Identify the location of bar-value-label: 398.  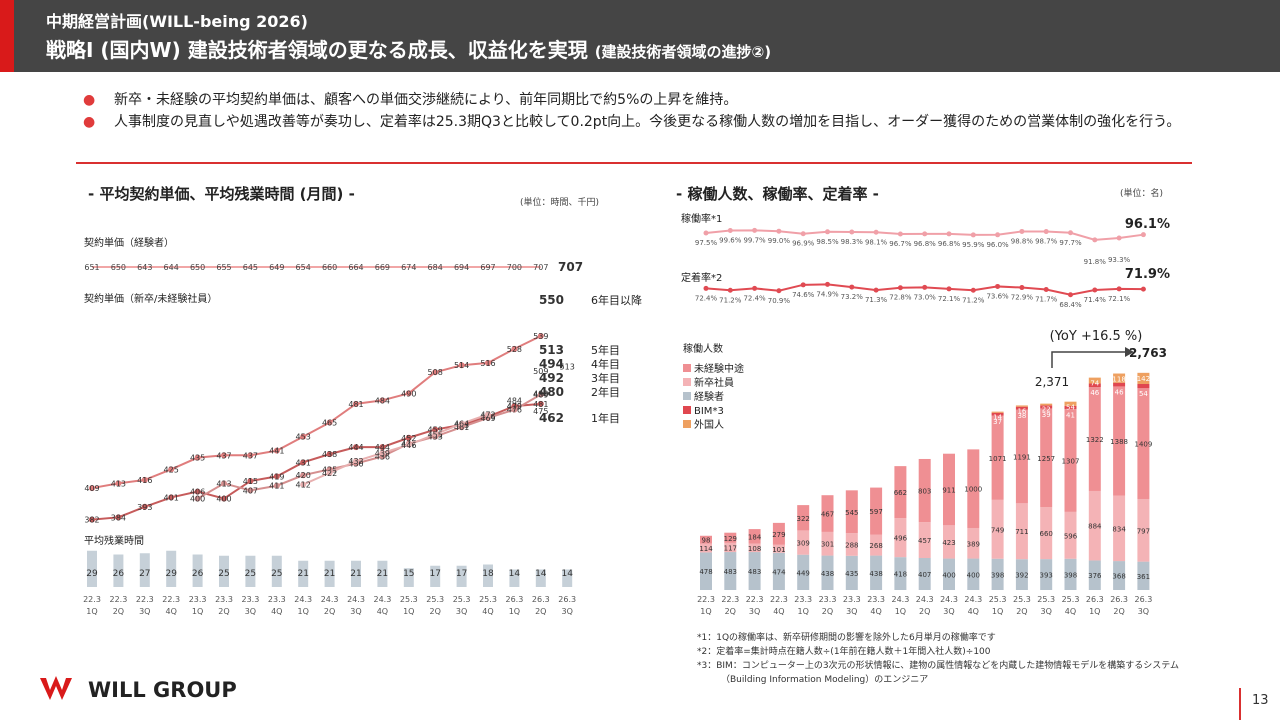
(1070, 575).